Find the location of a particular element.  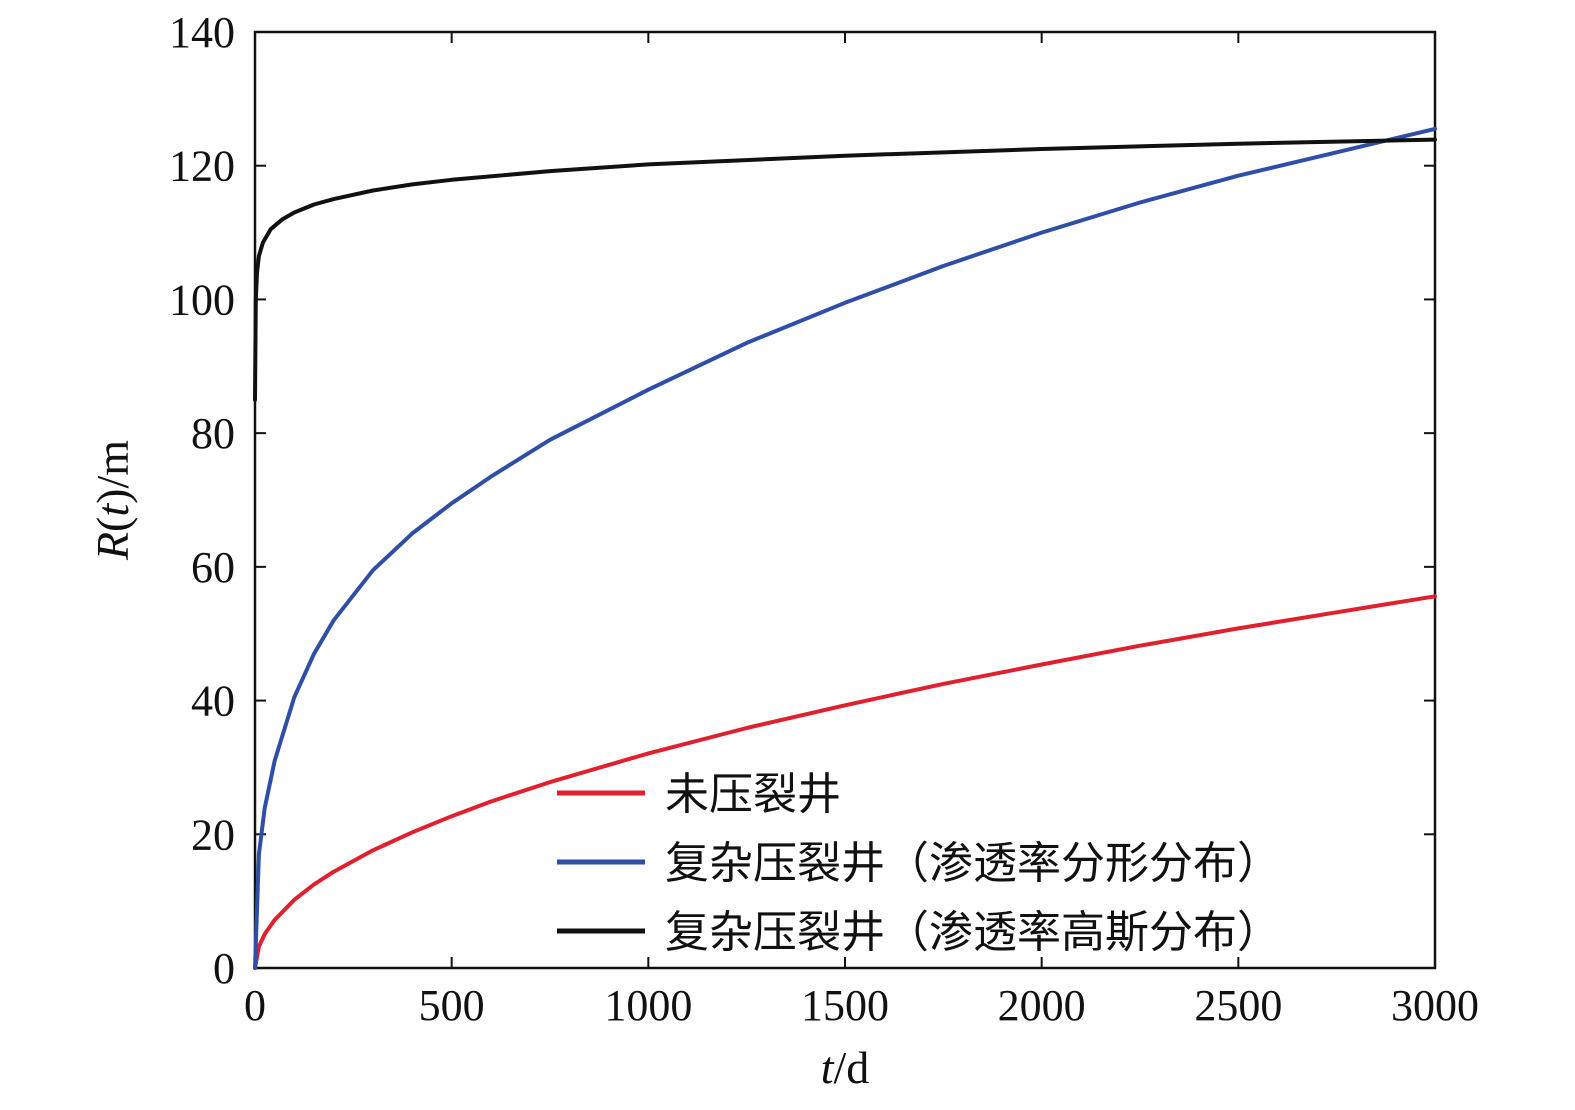

x-tick-label-2: 1000 is located at coordinates (648, 1005).